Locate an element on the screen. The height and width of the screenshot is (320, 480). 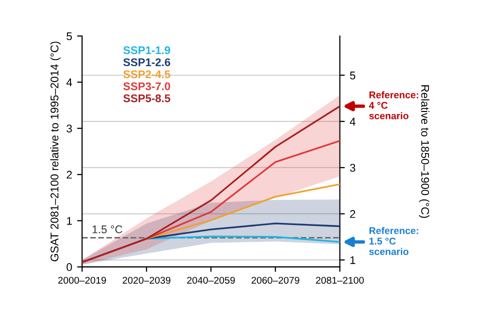
annotation: Reference: 4 °C scenario is located at coordinates (393, 105).